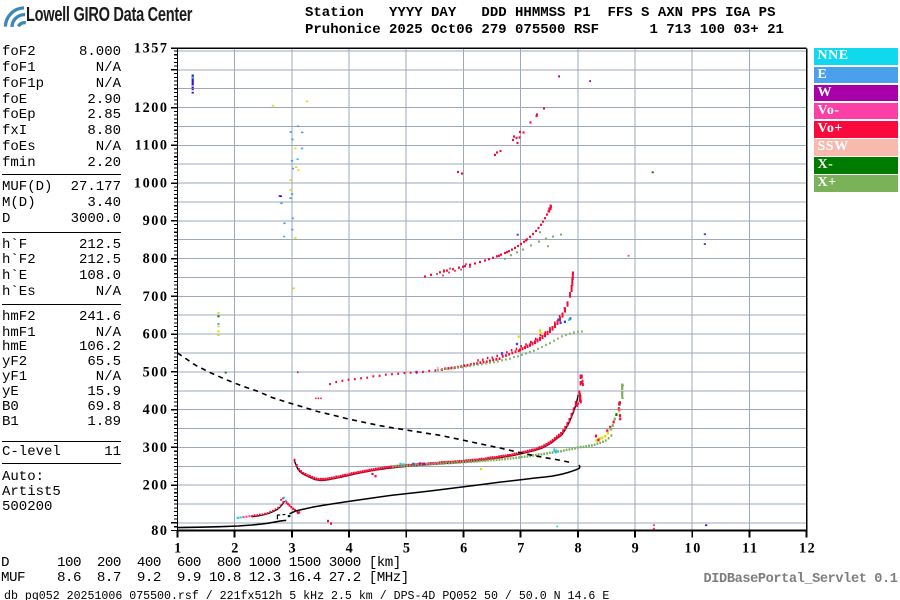  What do you see at coordinates (156, 410) in the screenshot?
I see `svg-text: 400` at bounding box center [156, 410].